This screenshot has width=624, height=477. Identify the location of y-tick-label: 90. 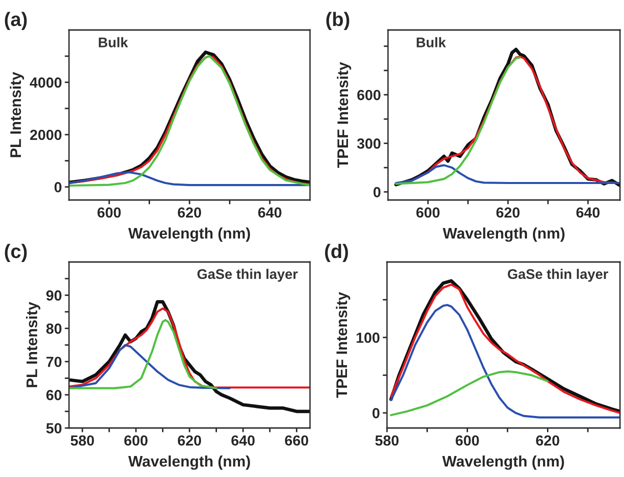
(54, 295).